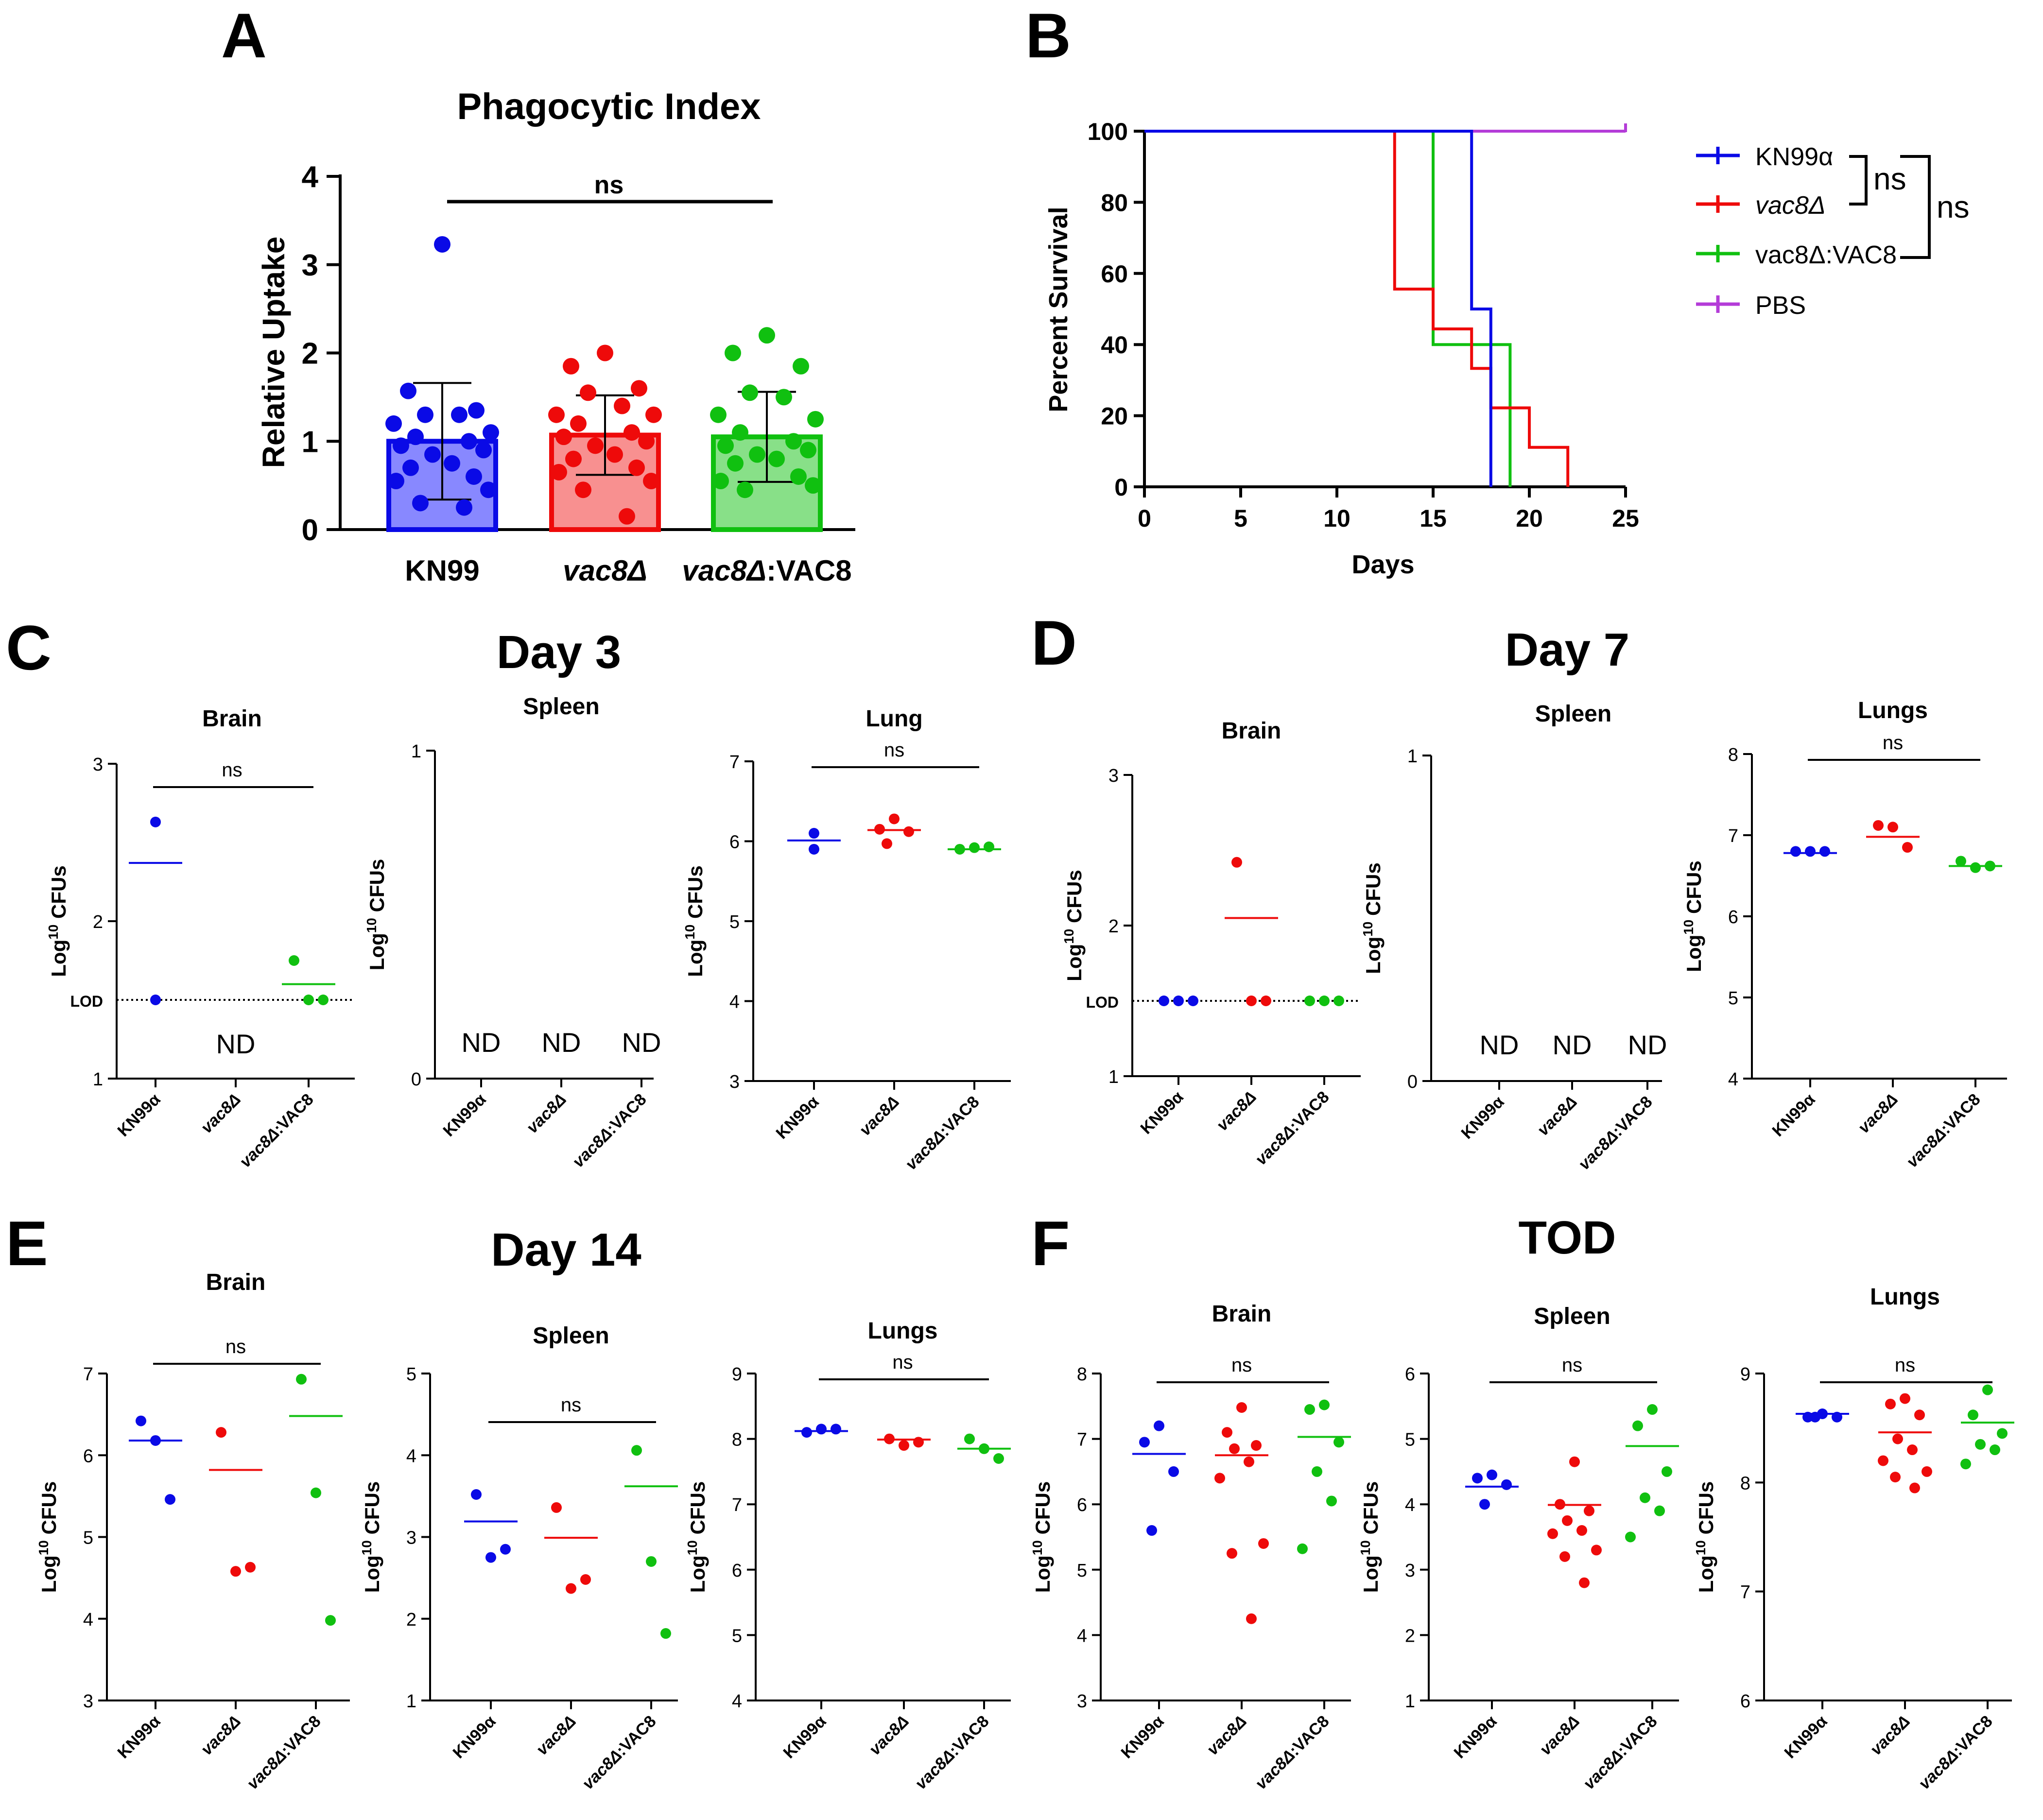  I want to click on panel-f-brain-ytick-label: 8, so click(1082, 1374).